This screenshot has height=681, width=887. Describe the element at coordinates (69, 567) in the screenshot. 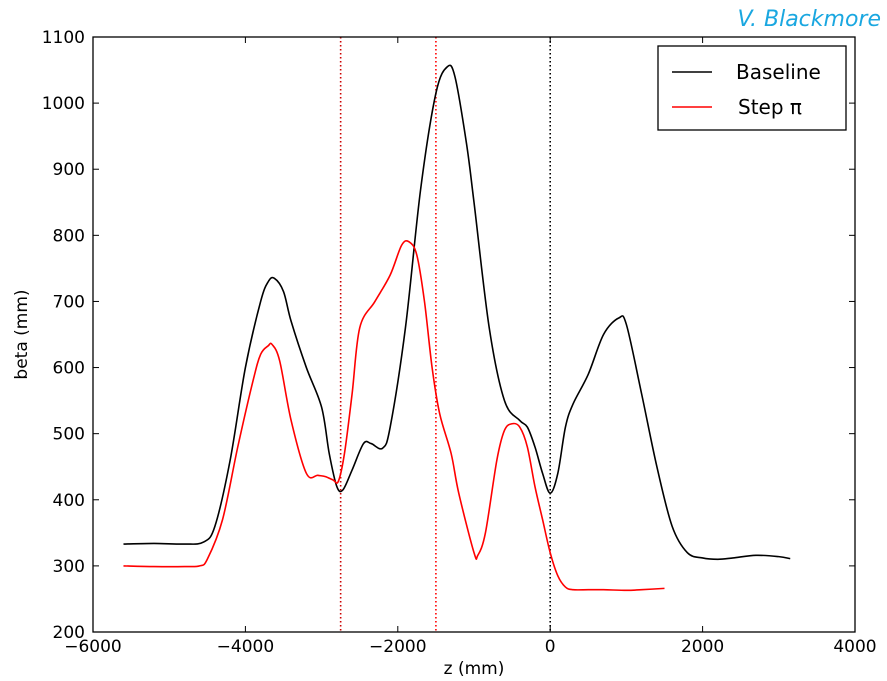

I see `y-tick-label-1: 300` at that location.